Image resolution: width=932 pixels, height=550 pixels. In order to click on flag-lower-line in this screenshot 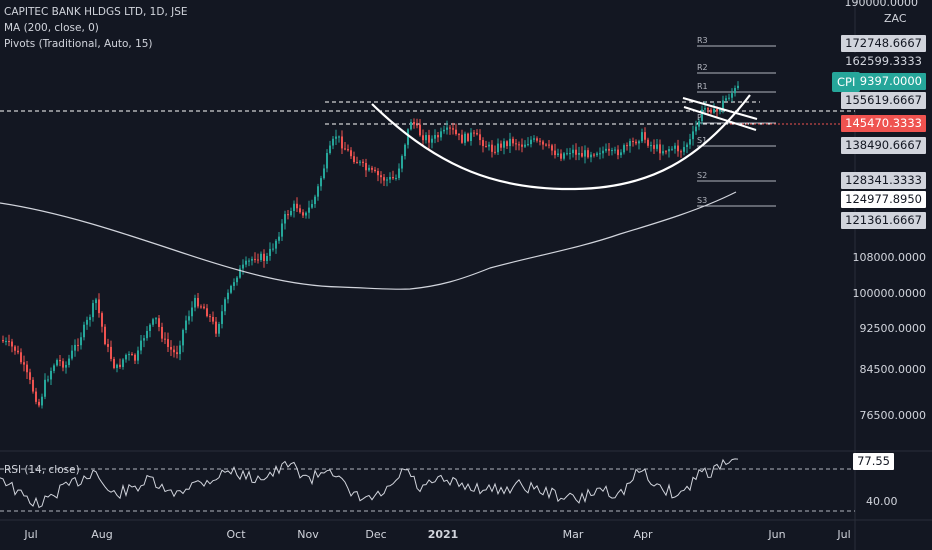, I will do `click(720, 118)`.